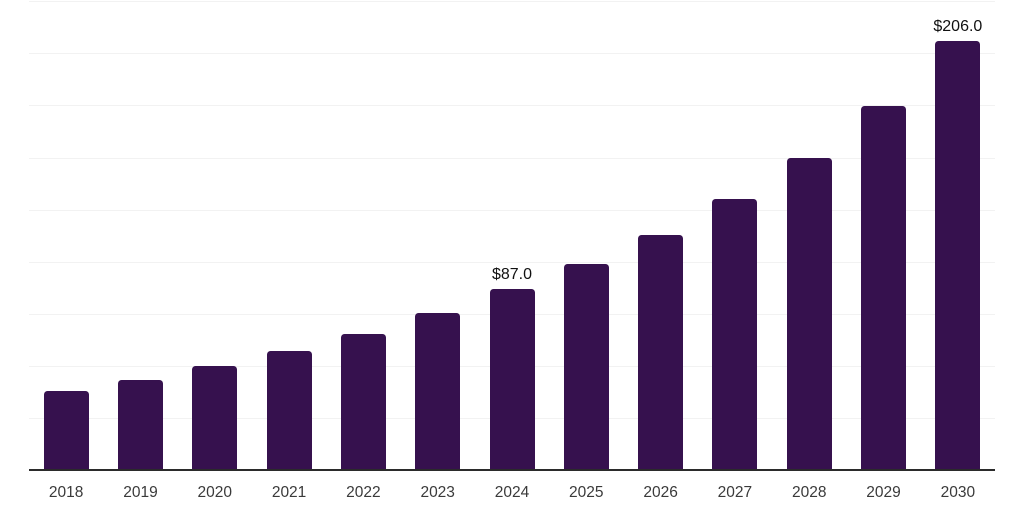 The image size is (1024, 512). Describe the element at coordinates (437, 492) in the screenshot. I see `x-tick-label-2023: 2023` at that location.